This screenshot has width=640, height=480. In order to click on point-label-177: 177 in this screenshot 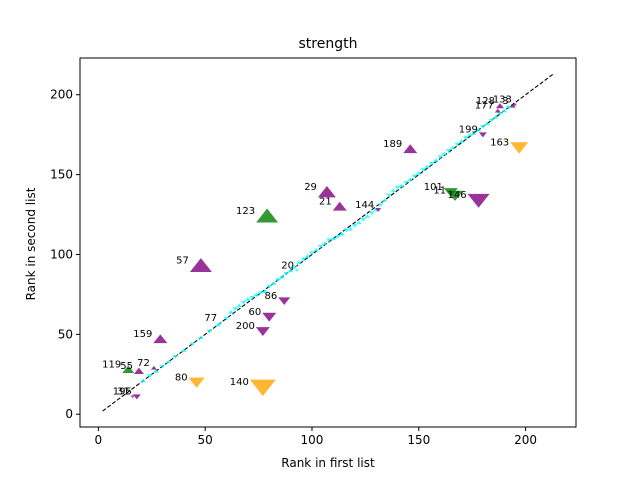, I will do `click(484, 106)`.